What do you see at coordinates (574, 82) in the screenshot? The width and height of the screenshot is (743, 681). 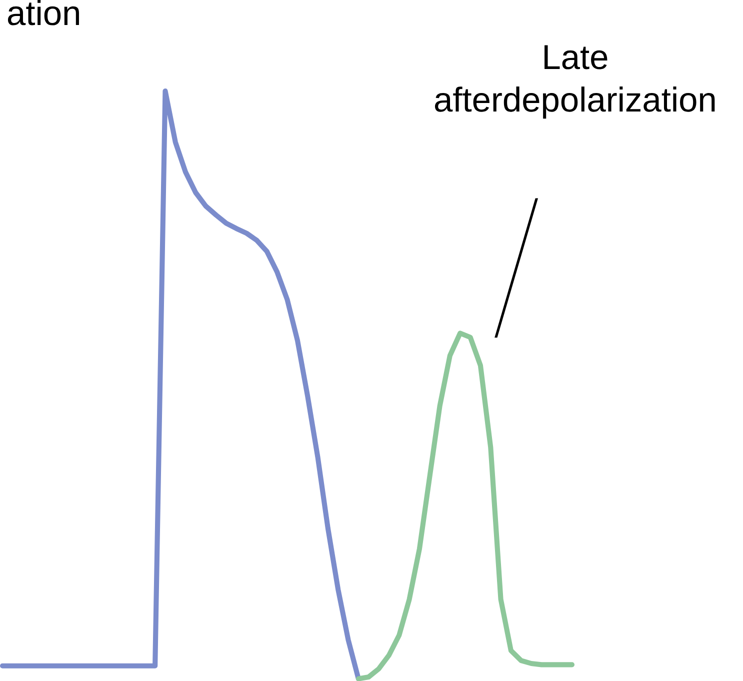 I see `annotation: Late afterdepolarization` at bounding box center [574, 82].